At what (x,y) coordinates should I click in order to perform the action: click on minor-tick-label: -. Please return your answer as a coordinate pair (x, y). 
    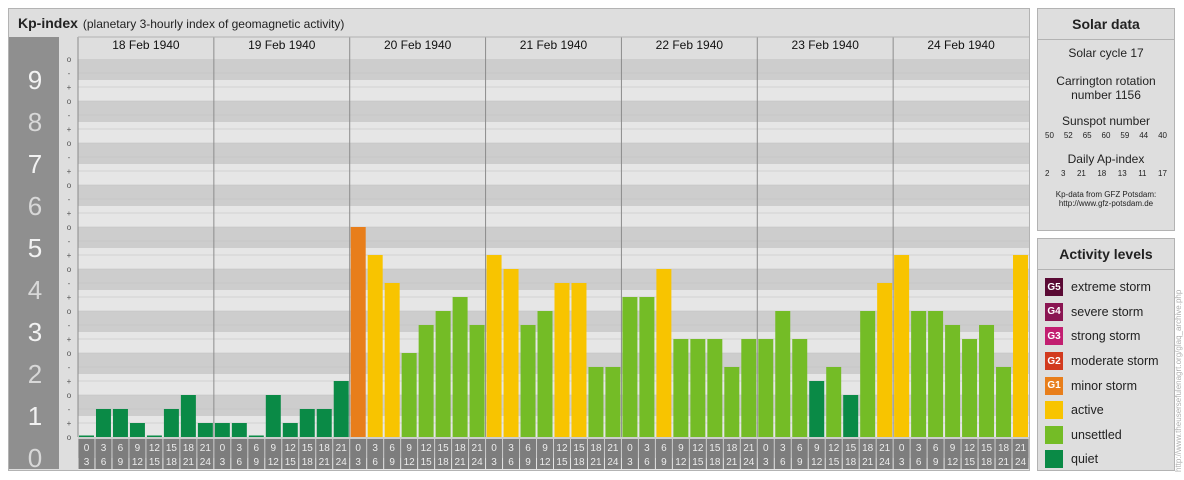
    Looking at the image, I should click on (69, 283).